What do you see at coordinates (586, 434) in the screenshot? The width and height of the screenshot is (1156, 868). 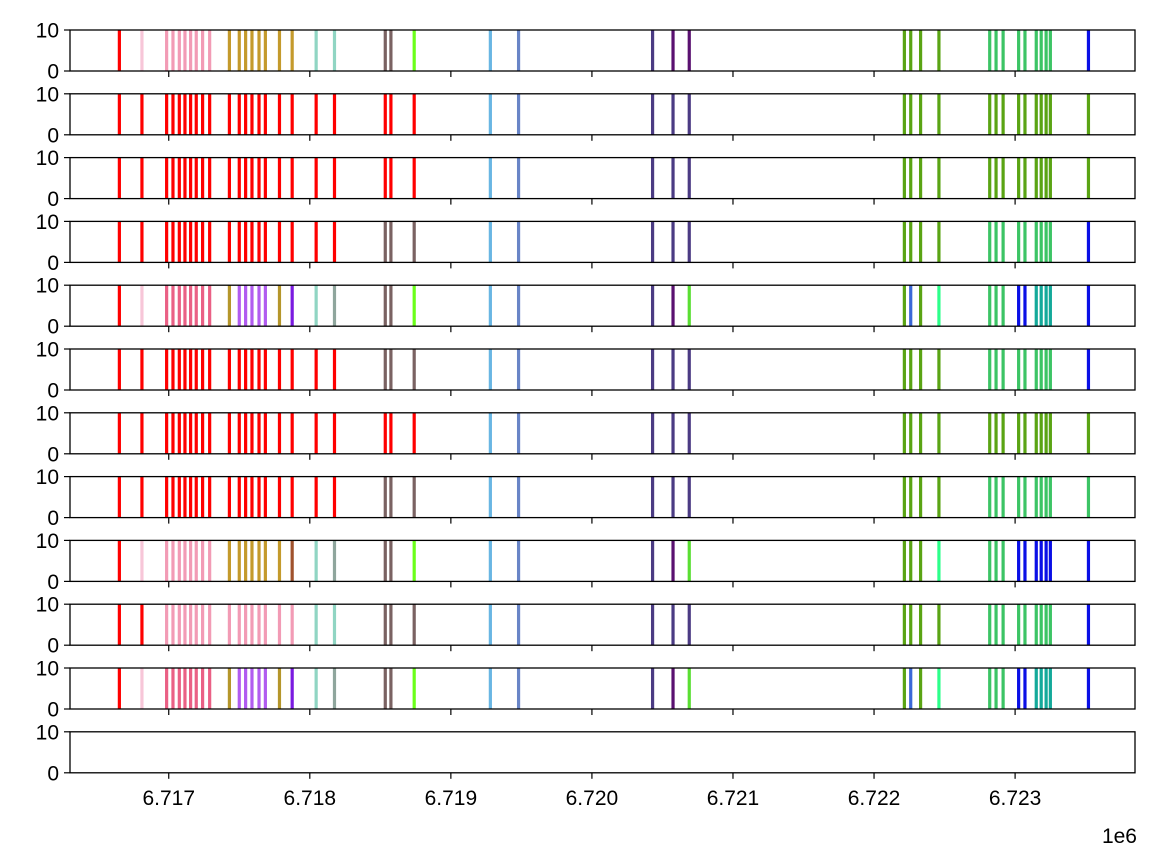 I see `panel-7: 0 10` at bounding box center [586, 434].